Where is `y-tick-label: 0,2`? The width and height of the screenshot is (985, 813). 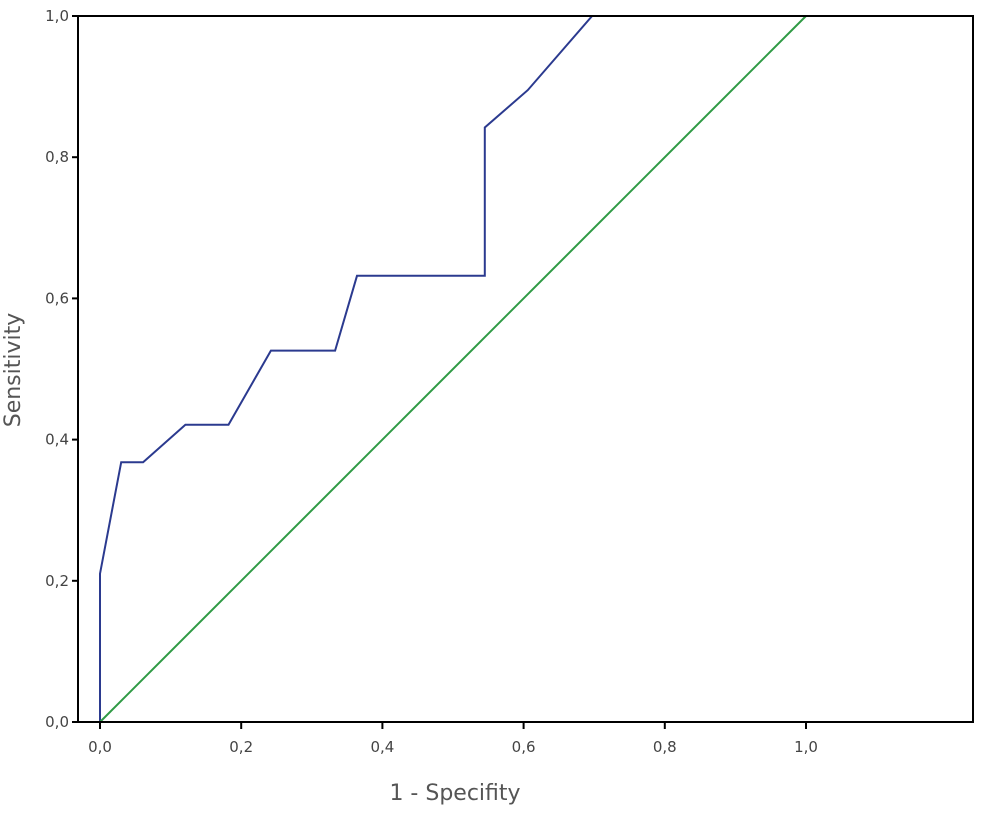
y-tick-label: 0,2 is located at coordinates (57, 581).